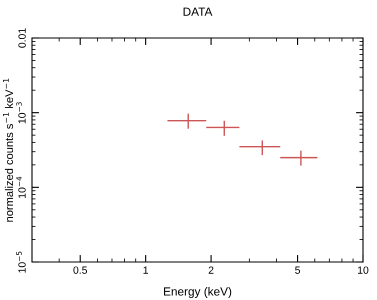  I want to click on y-tick-label: 0.01, so click(22, 38).